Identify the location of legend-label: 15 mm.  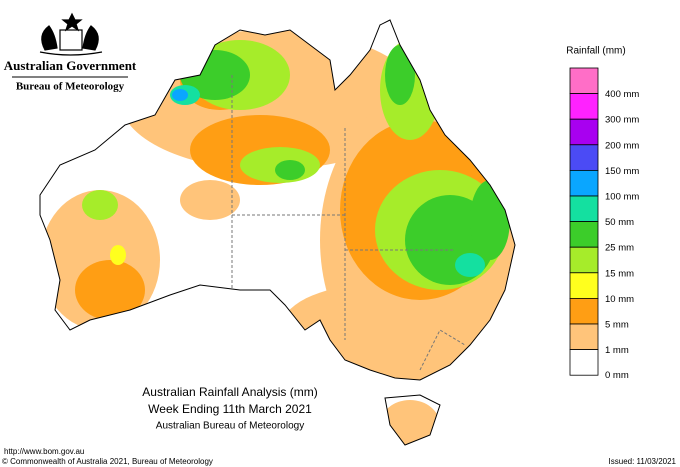
(619, 273).